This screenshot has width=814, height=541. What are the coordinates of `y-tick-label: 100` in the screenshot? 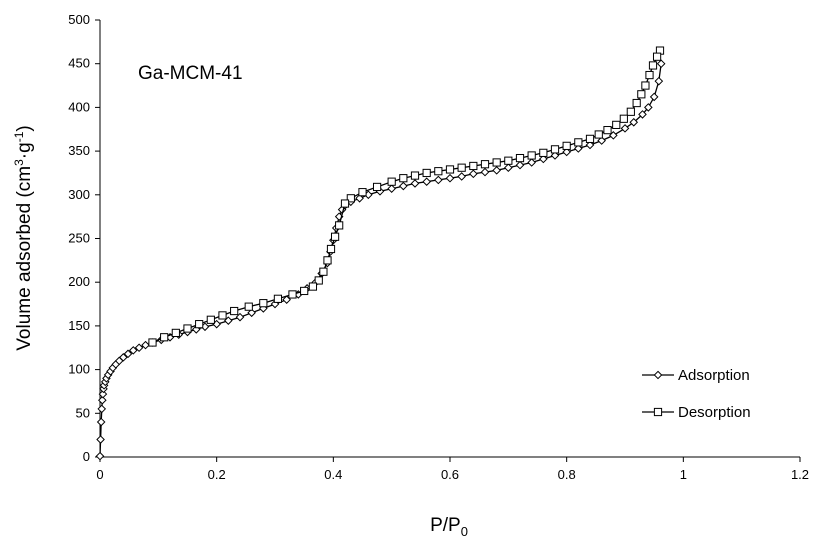 It's located at (79, 369).